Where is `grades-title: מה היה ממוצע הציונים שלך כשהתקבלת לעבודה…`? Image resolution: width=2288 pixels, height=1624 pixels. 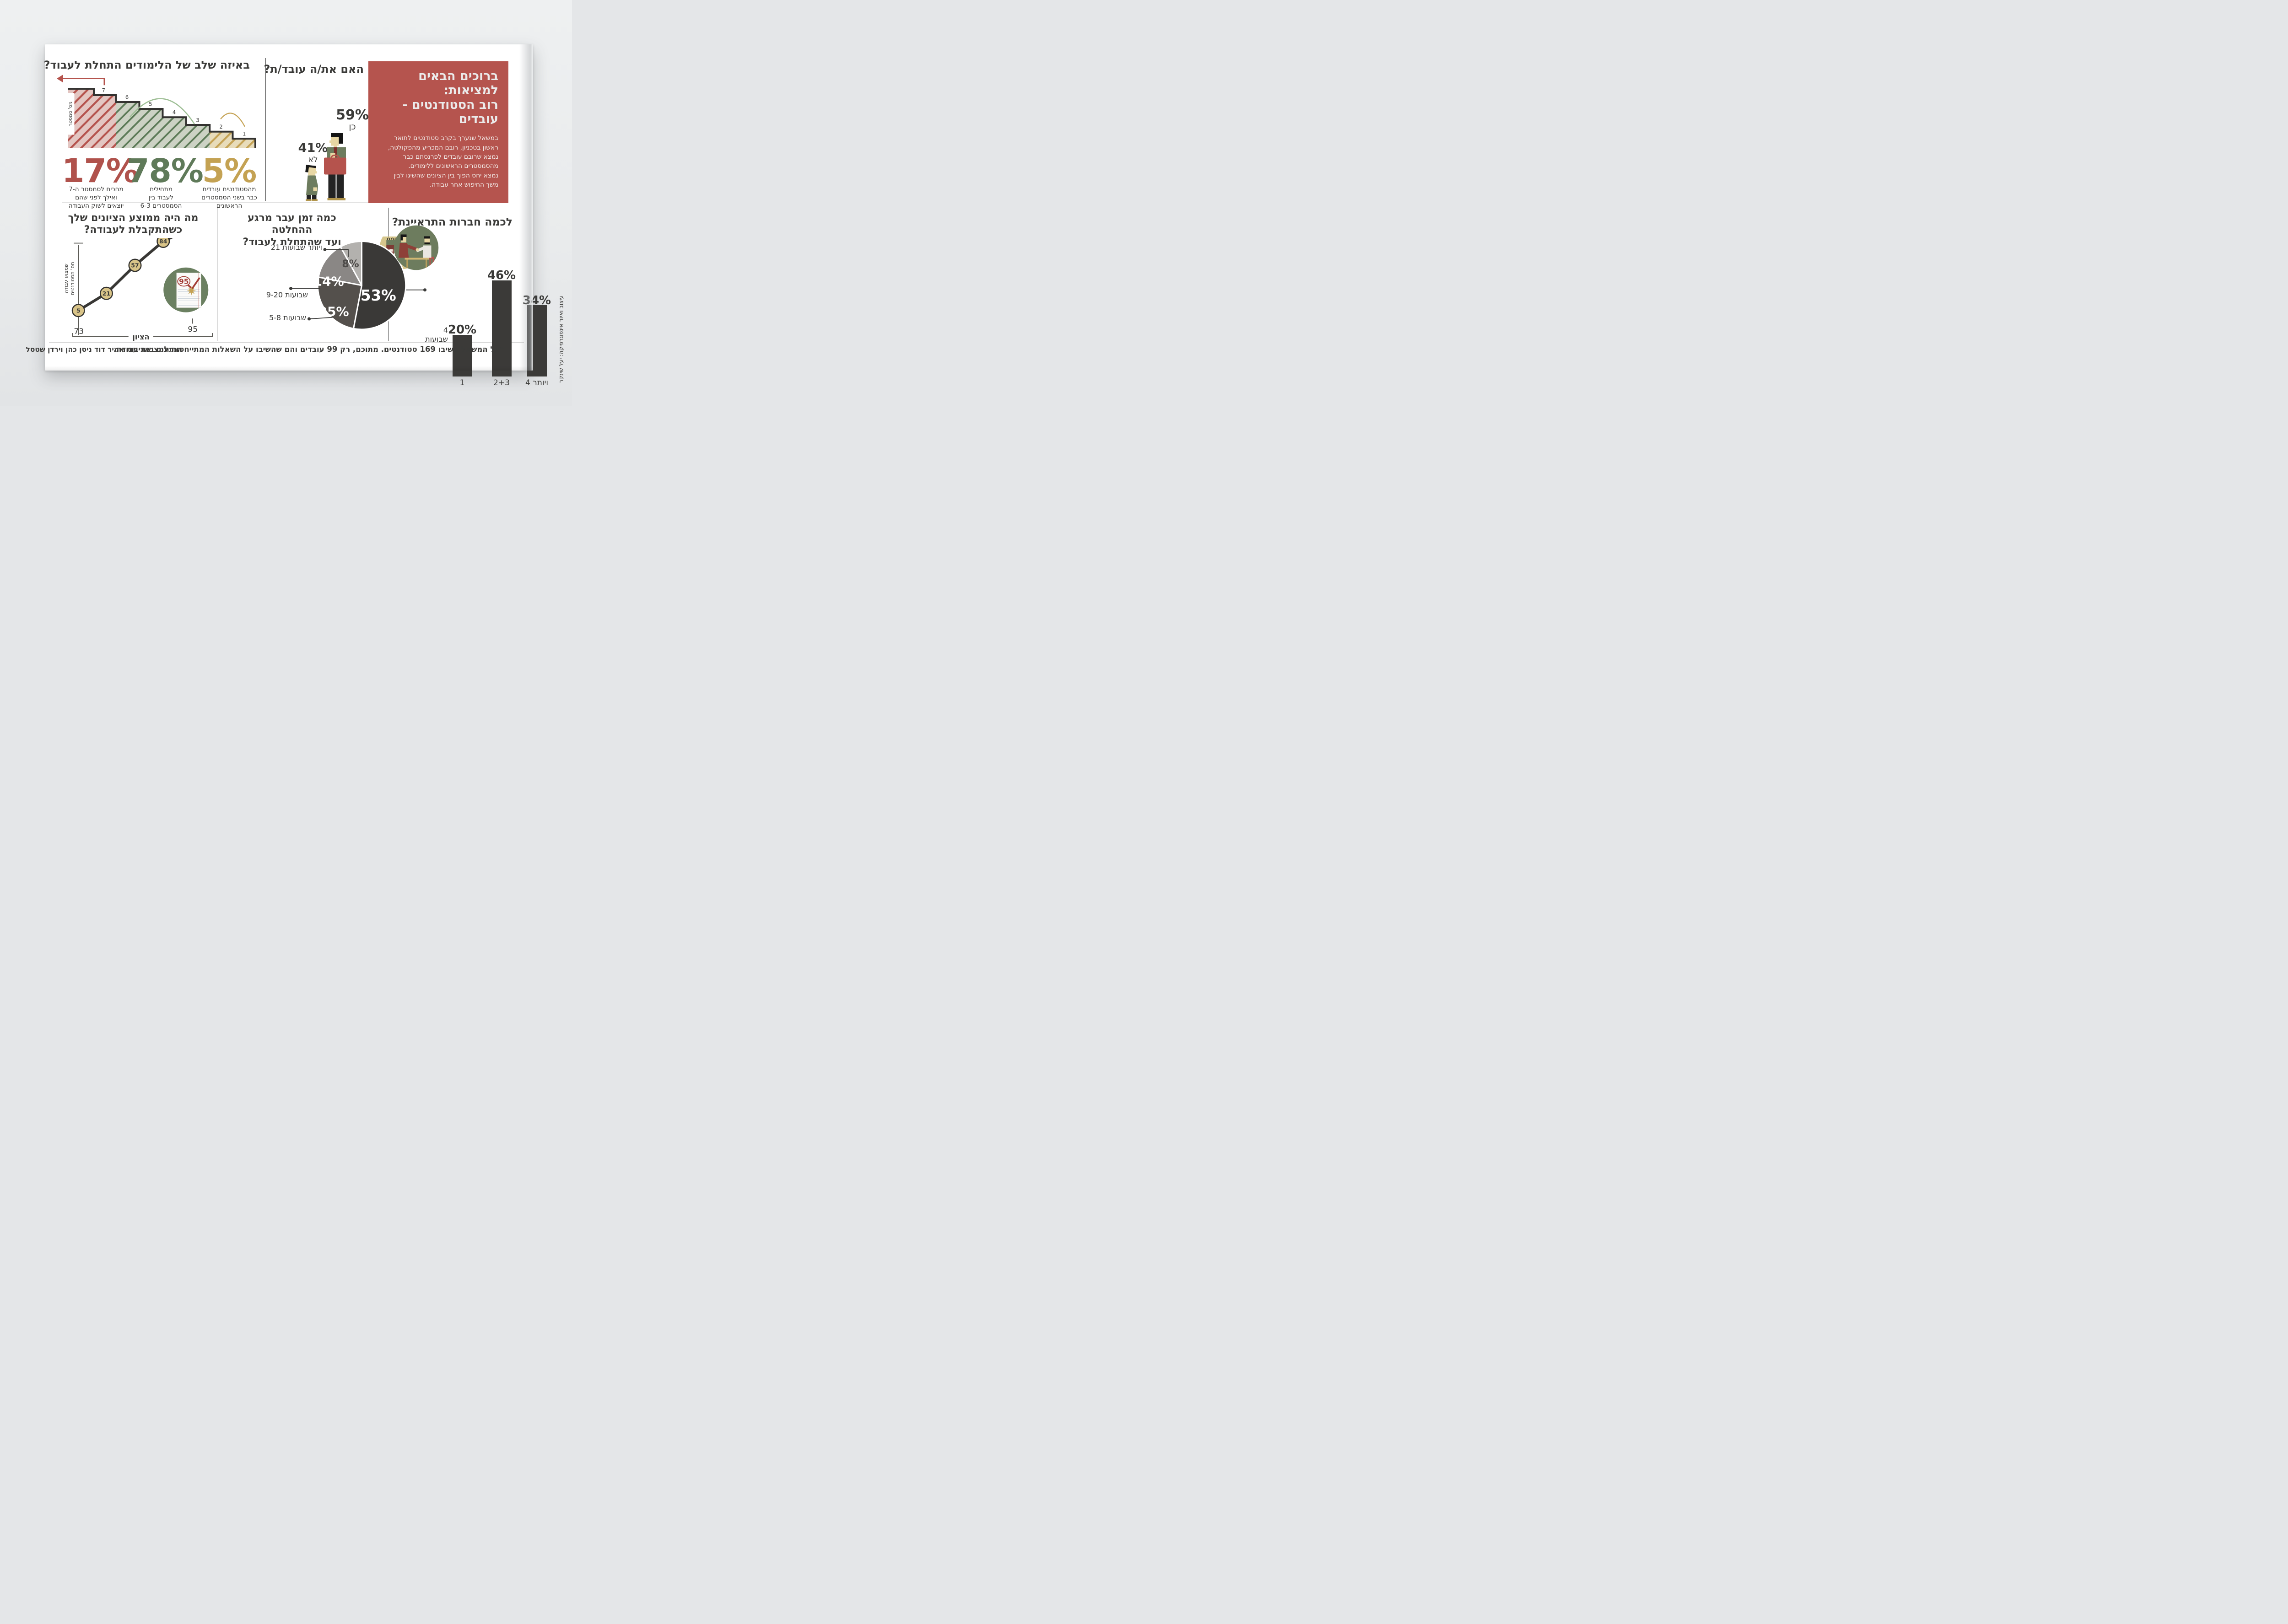
grades-title: מה היה ממוצע הציונים שלך כשהתקבלת לעבודה… is located at coordinates (133, 224).